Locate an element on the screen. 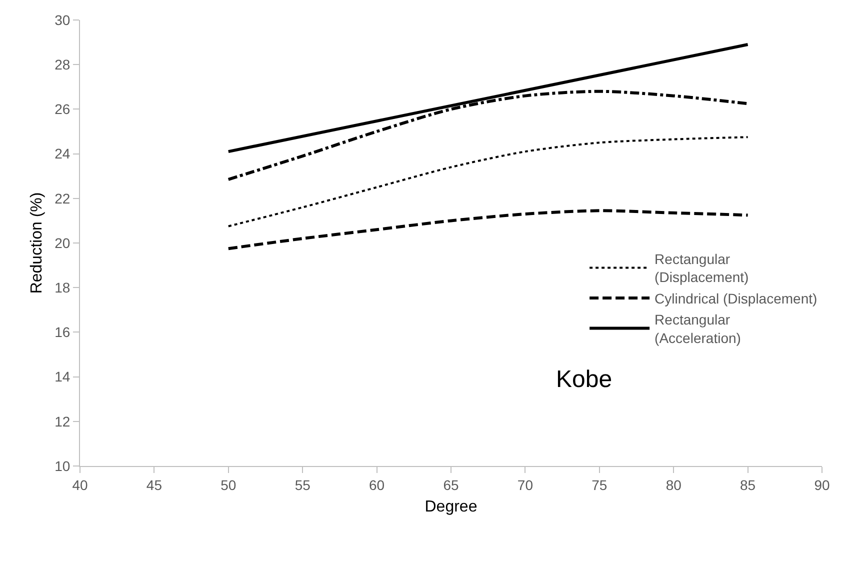 The height and width of the screenshot is (561, 843). y-tick-label: 30 is located at coordinates (62, 20).